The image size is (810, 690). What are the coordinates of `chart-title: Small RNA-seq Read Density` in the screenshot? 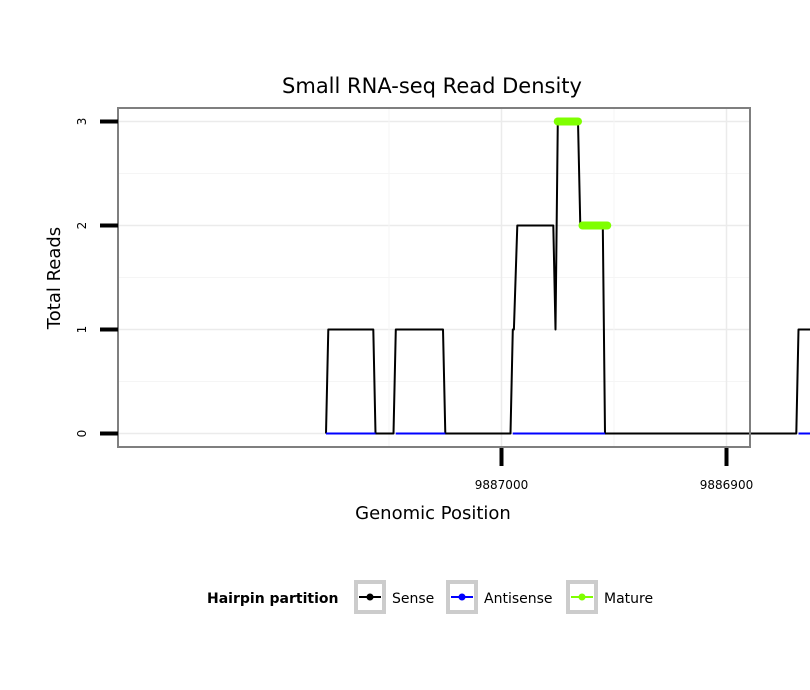 It's located at (432, 86).